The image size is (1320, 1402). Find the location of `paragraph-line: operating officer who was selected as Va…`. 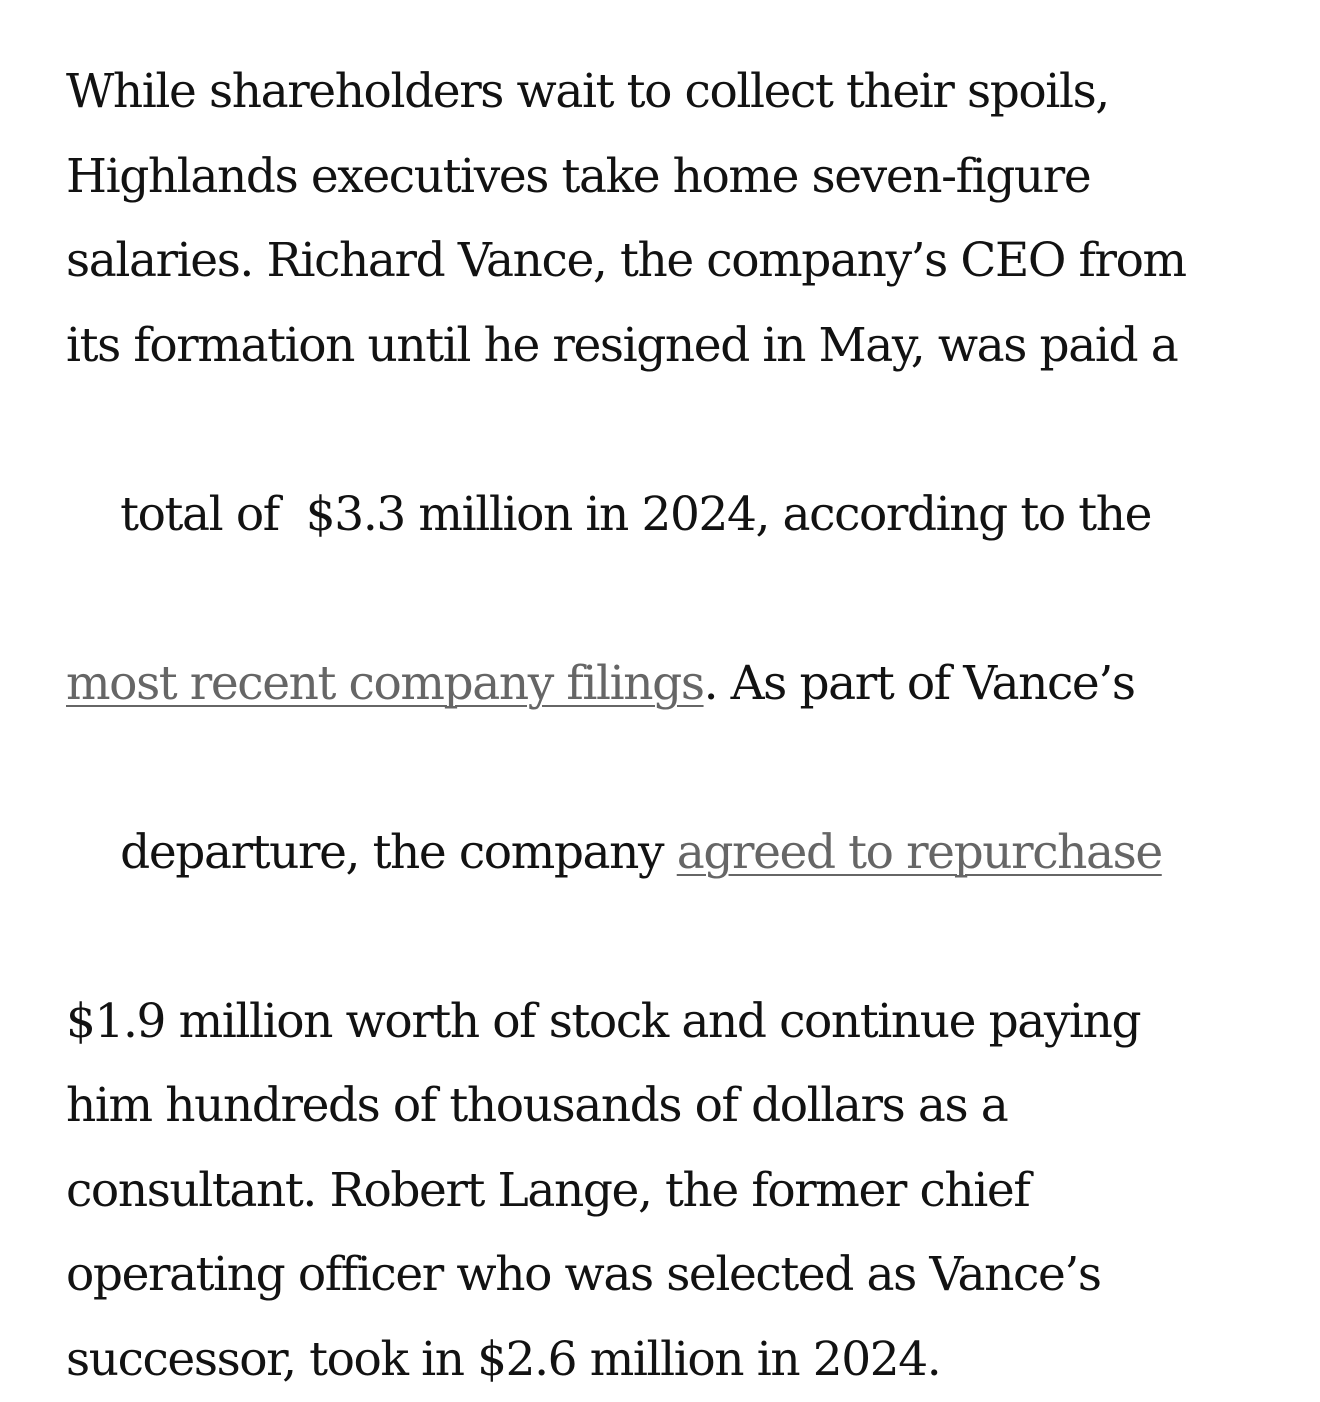

paragraph-line: operating officer who was selected as Va… is located at coordinates (671, 1275).